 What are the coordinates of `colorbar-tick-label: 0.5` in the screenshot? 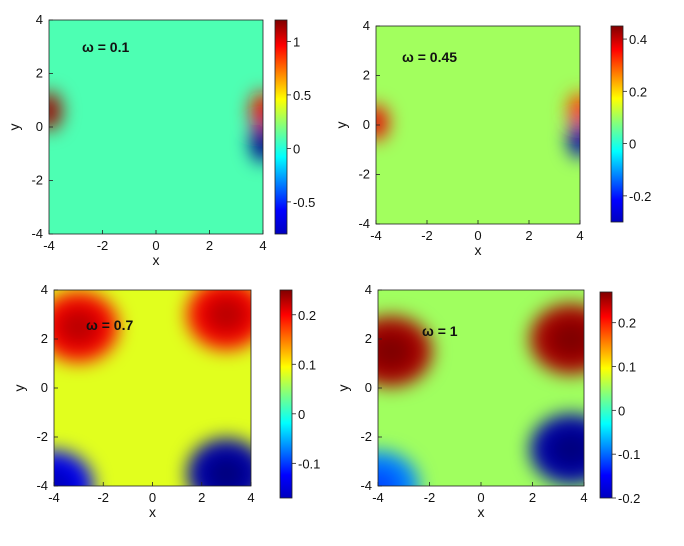 It's located at (302, 95).